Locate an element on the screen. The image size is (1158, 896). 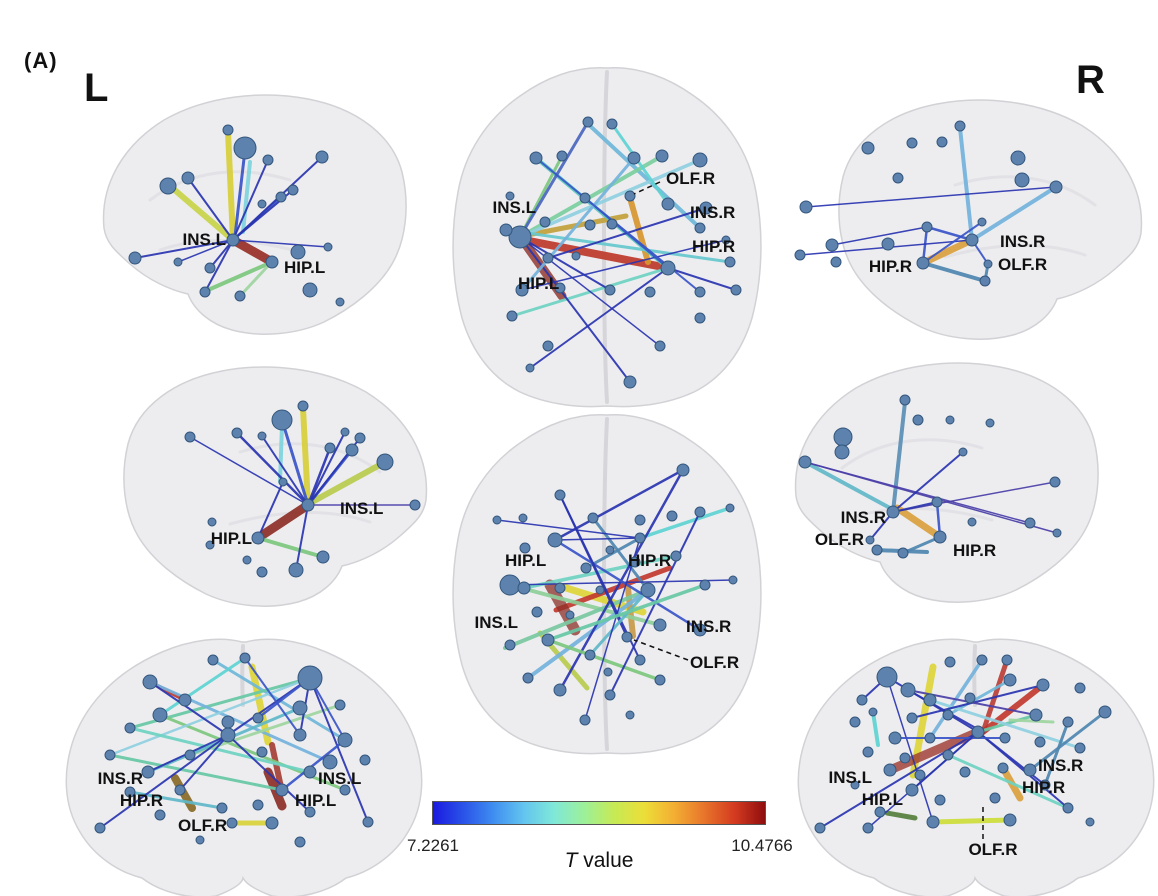
brain-view-axial-superior: OLF.R INS.L INS.R HIP.R HIP.L is located at coordinates (607, 237).